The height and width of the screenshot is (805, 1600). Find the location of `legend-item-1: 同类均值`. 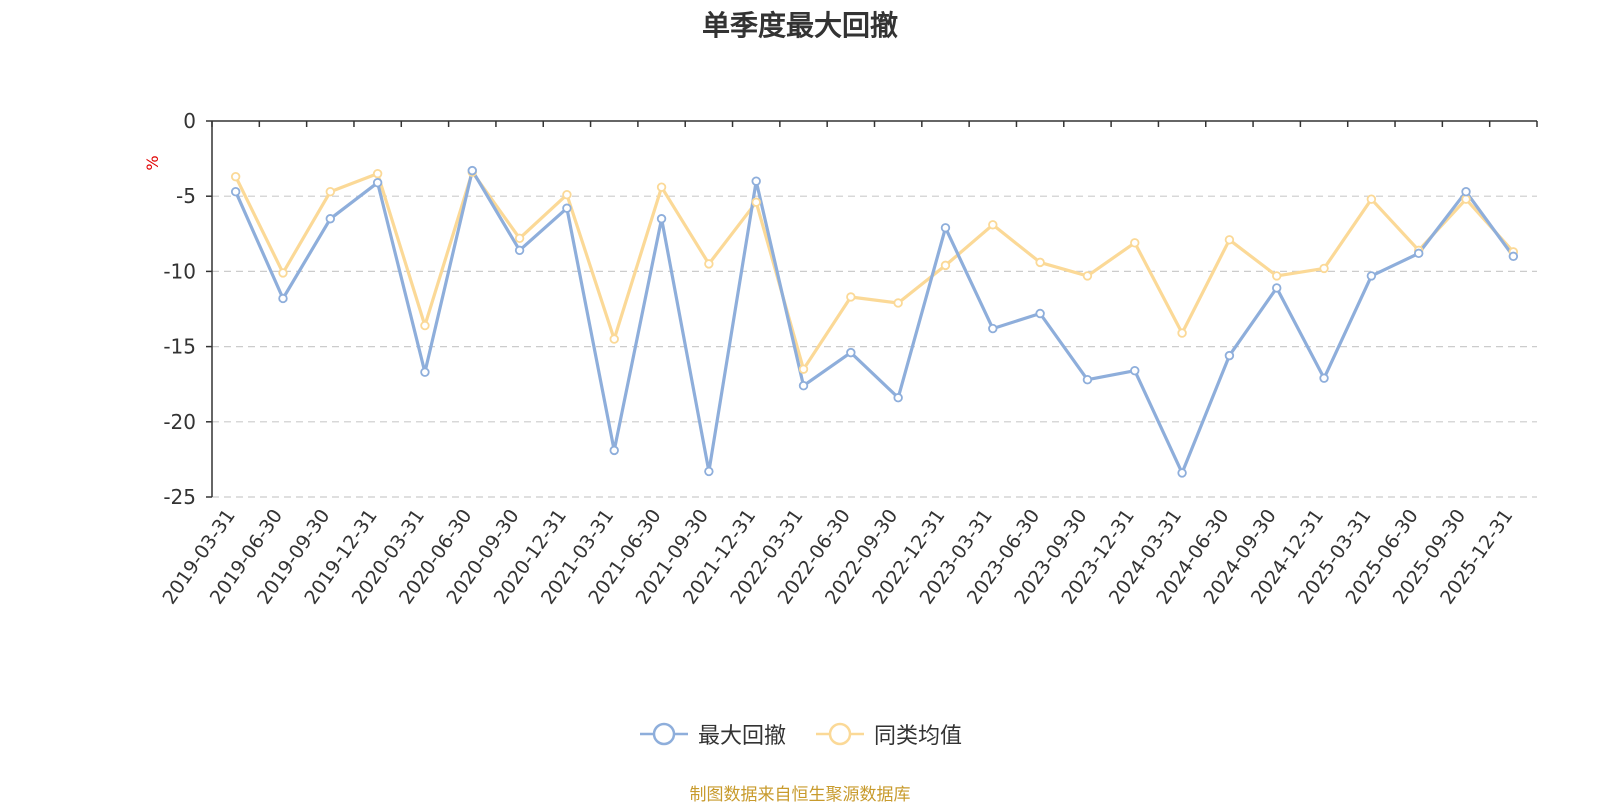

legend-item-1: 同类均值 is located at coordinates (888, 734).